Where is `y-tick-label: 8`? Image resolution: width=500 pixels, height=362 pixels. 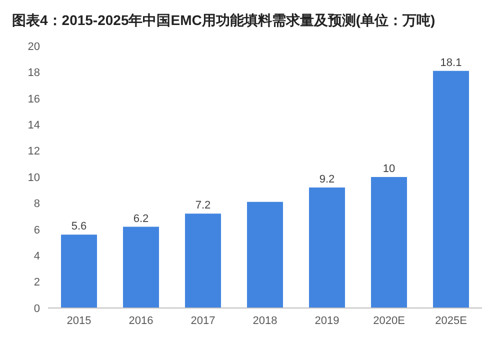 y-tick-label: 8 is located at coordinates (37, 204).